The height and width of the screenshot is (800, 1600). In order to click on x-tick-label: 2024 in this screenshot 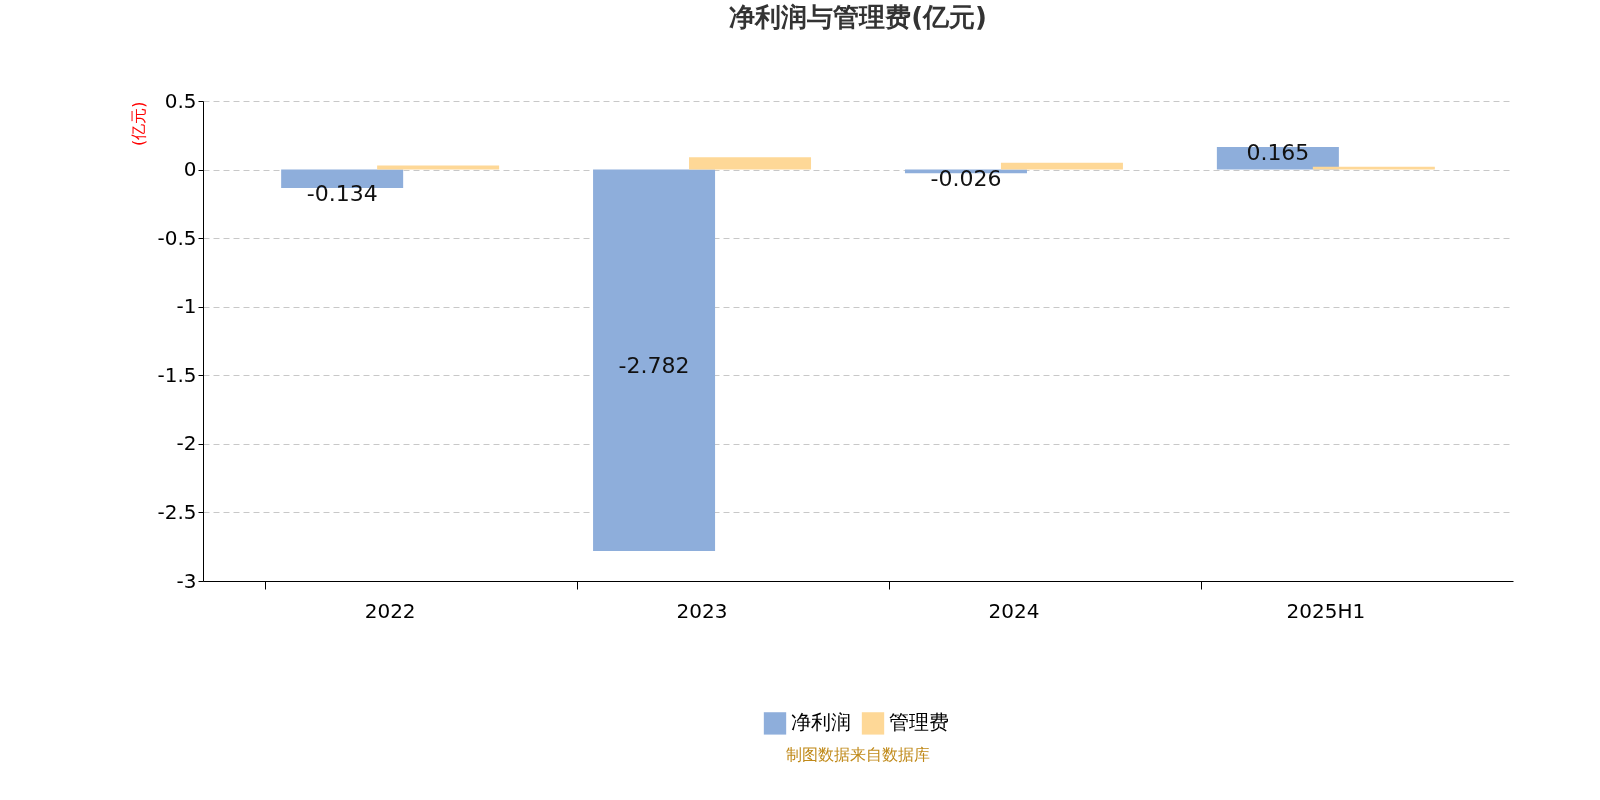, I will do `click(1014, 610)`.